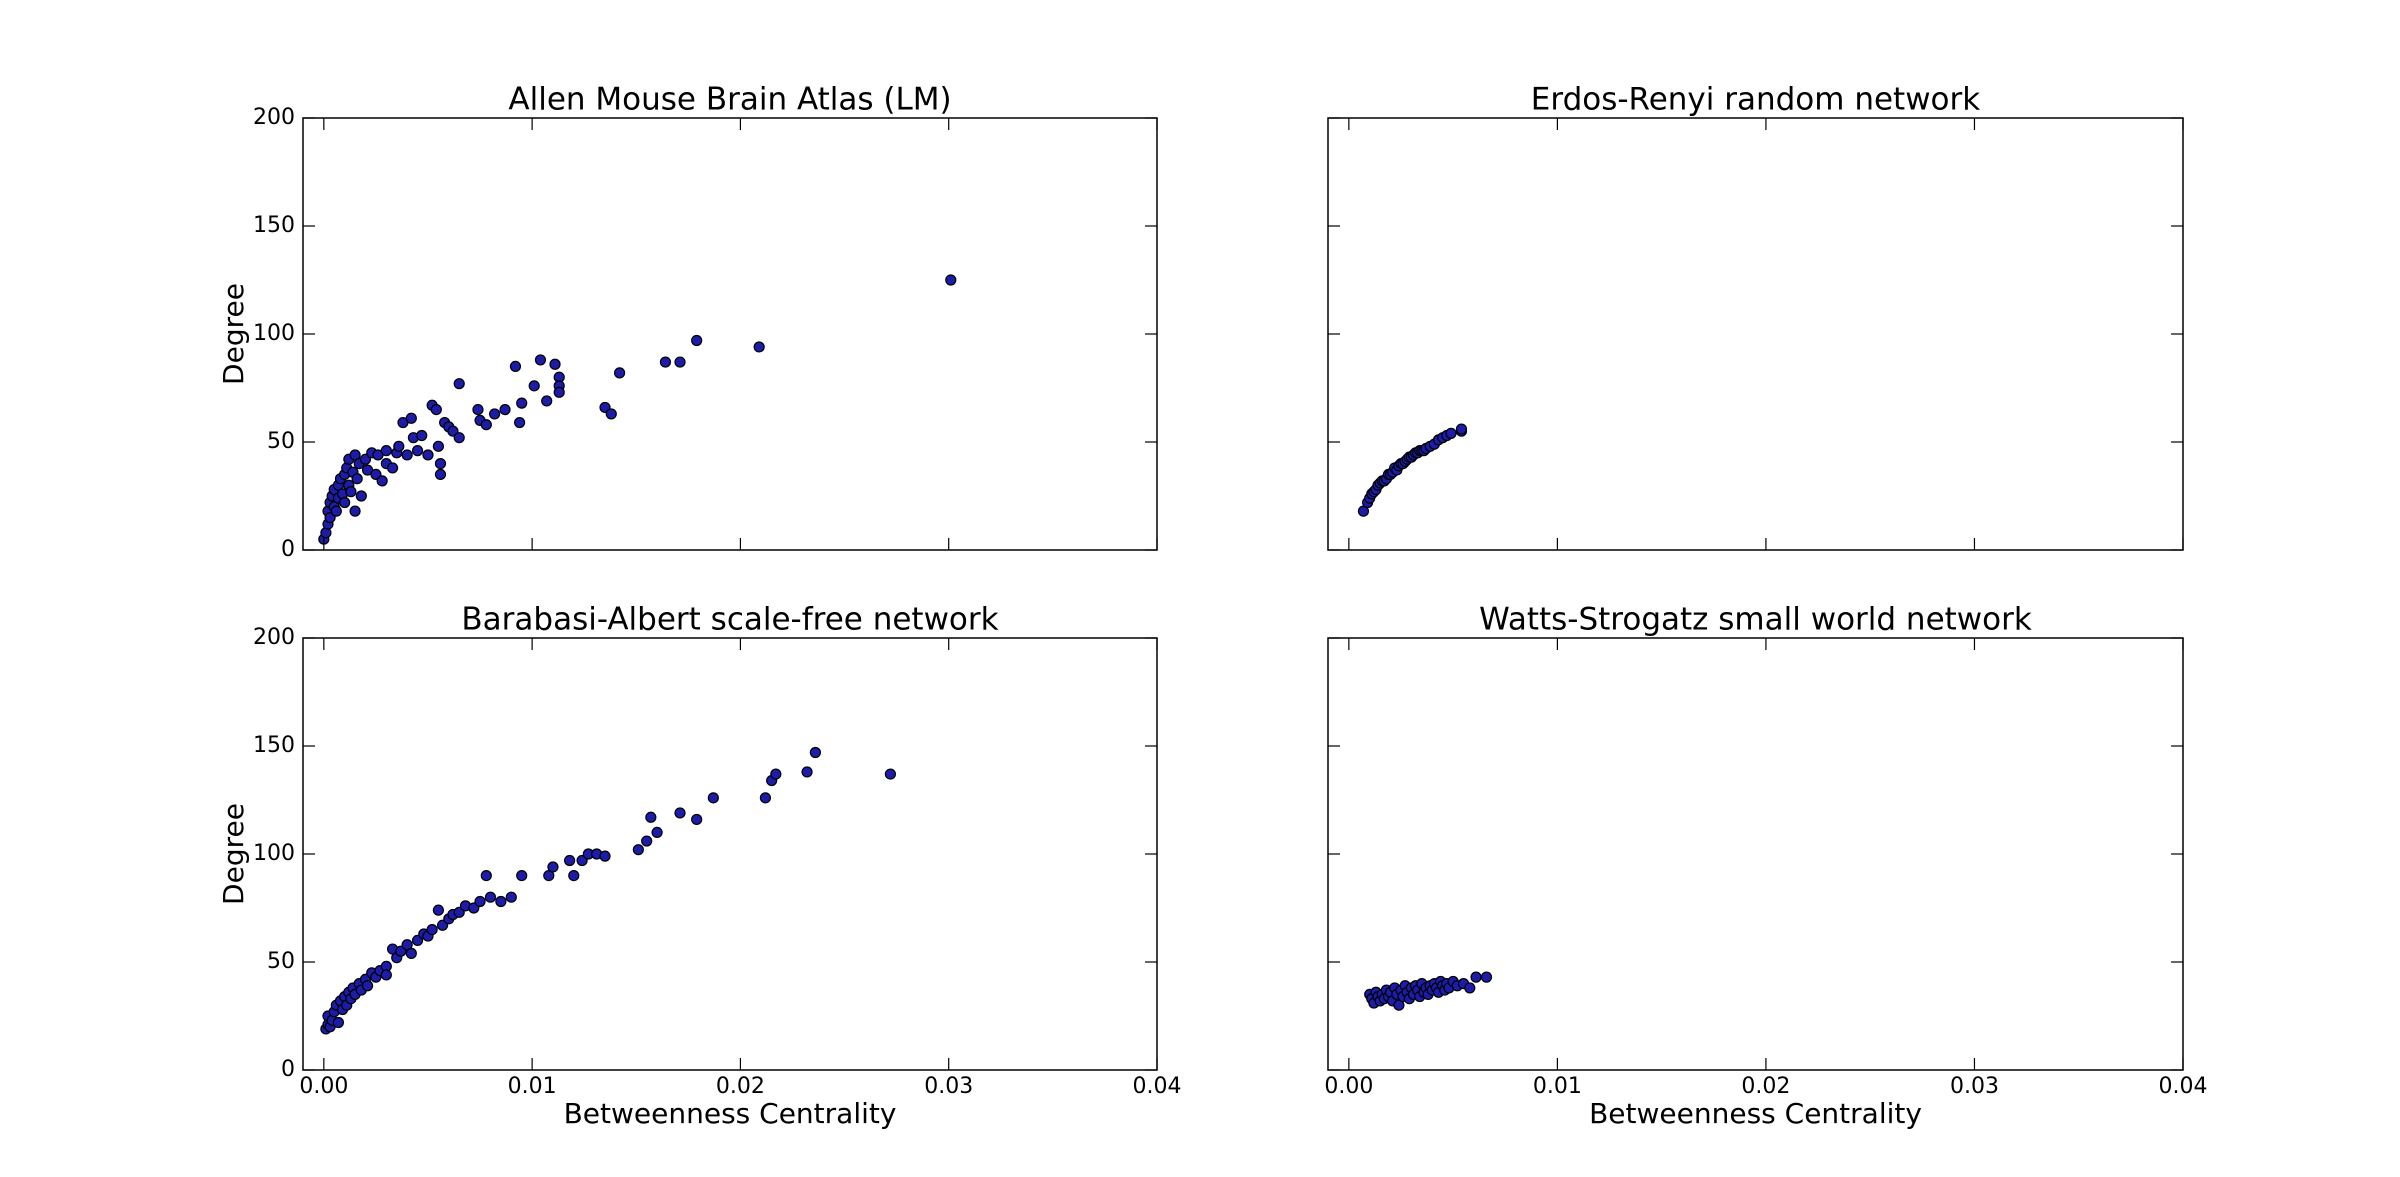 This screenshot has width=2400, height=1177. What do you see at coordinates (729, 100) in the screenshot?
I see `chart-title: Allen Mouse Brain Atlas (LM)` at bounding box center [729, 100].